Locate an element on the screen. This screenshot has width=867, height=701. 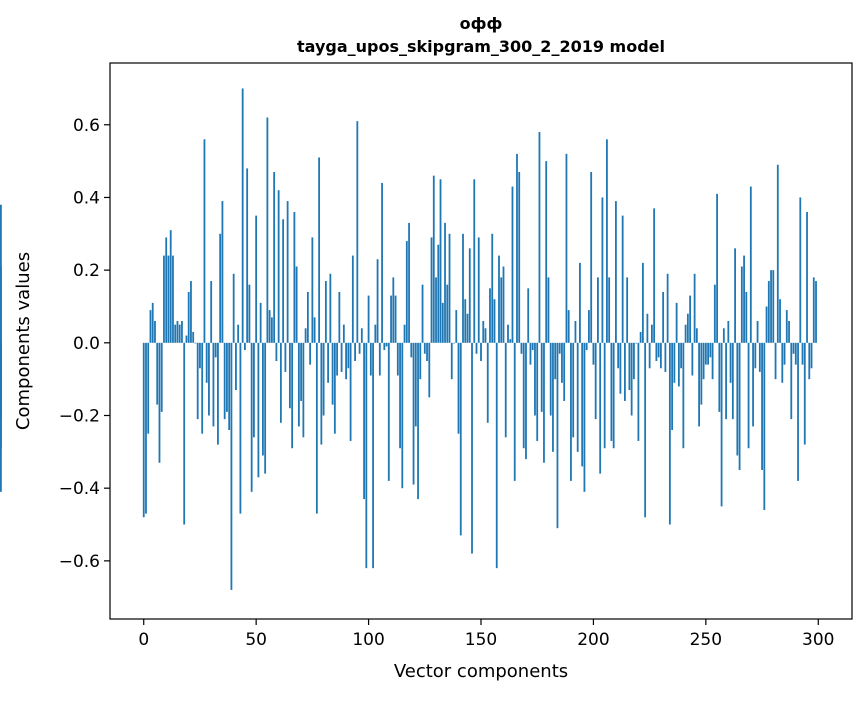
x-axis-ticks: 0 50 100 150 200 250 300 is located at coordinates (486, 634).